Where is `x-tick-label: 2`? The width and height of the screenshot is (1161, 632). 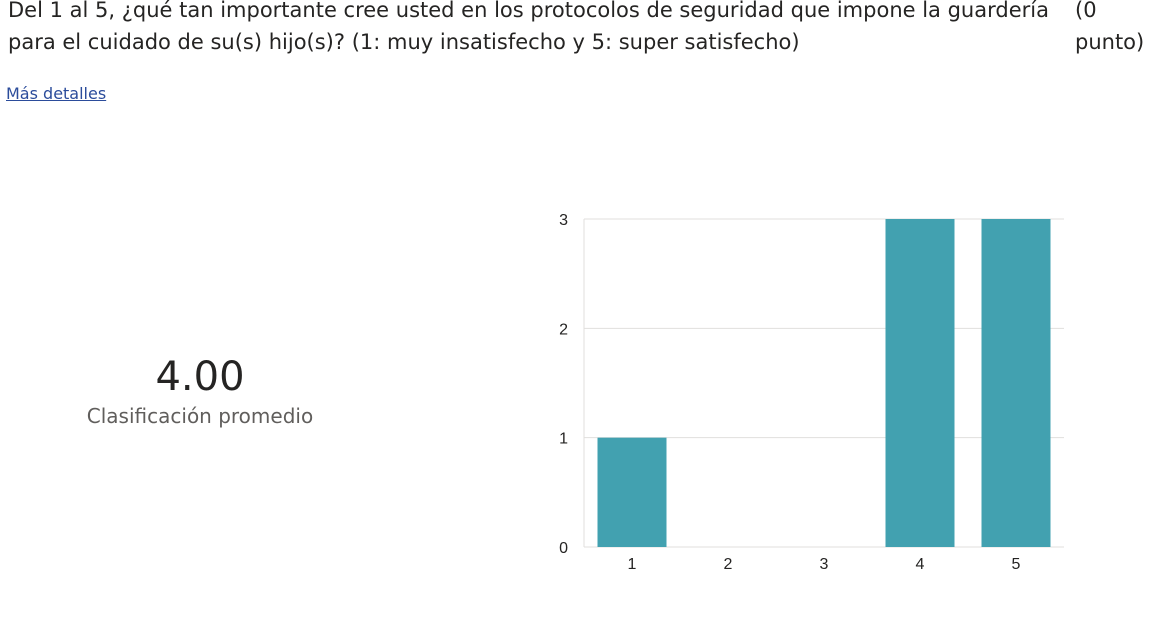
x-tick-label: 2 is located at coordinates (728, 564).